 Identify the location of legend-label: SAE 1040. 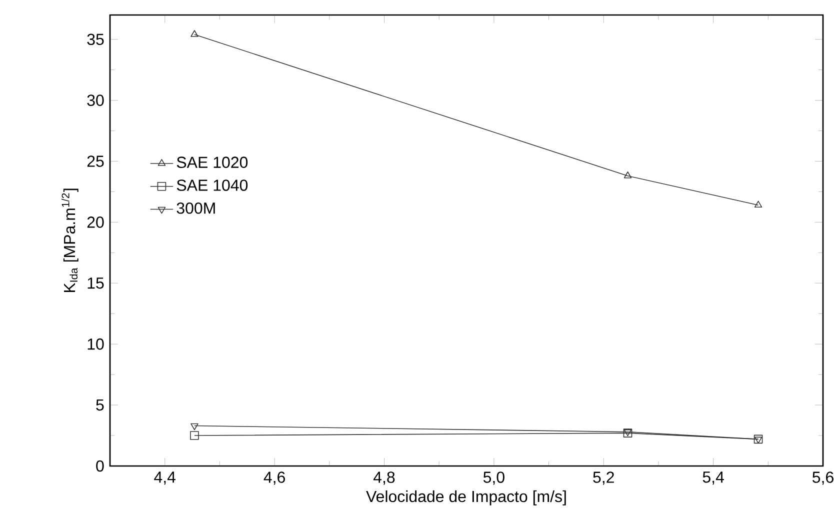
(212, 185).